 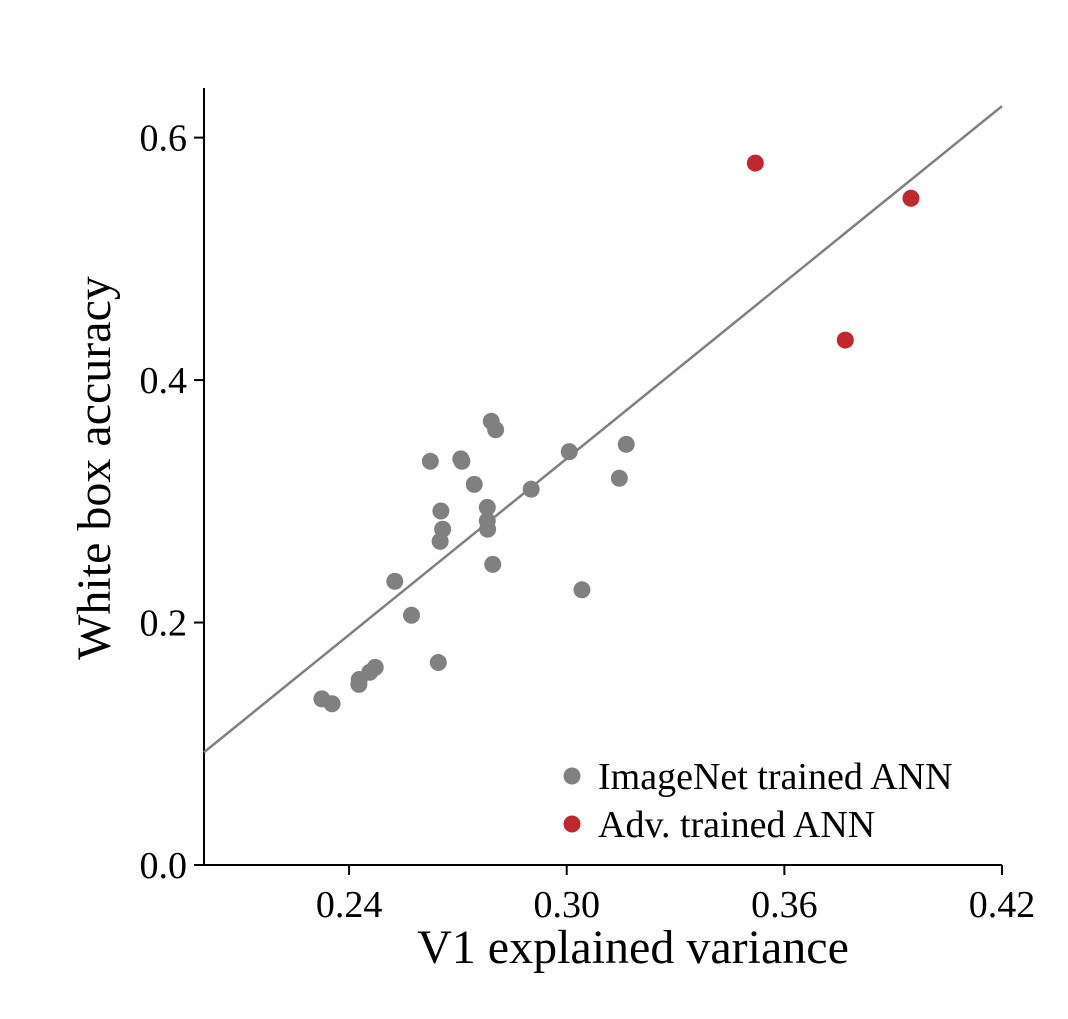 What do you see at coordinates (566, 905) in the screenshot?
I see `x-tick-label: 0.30` at bounding box center [566, 905].